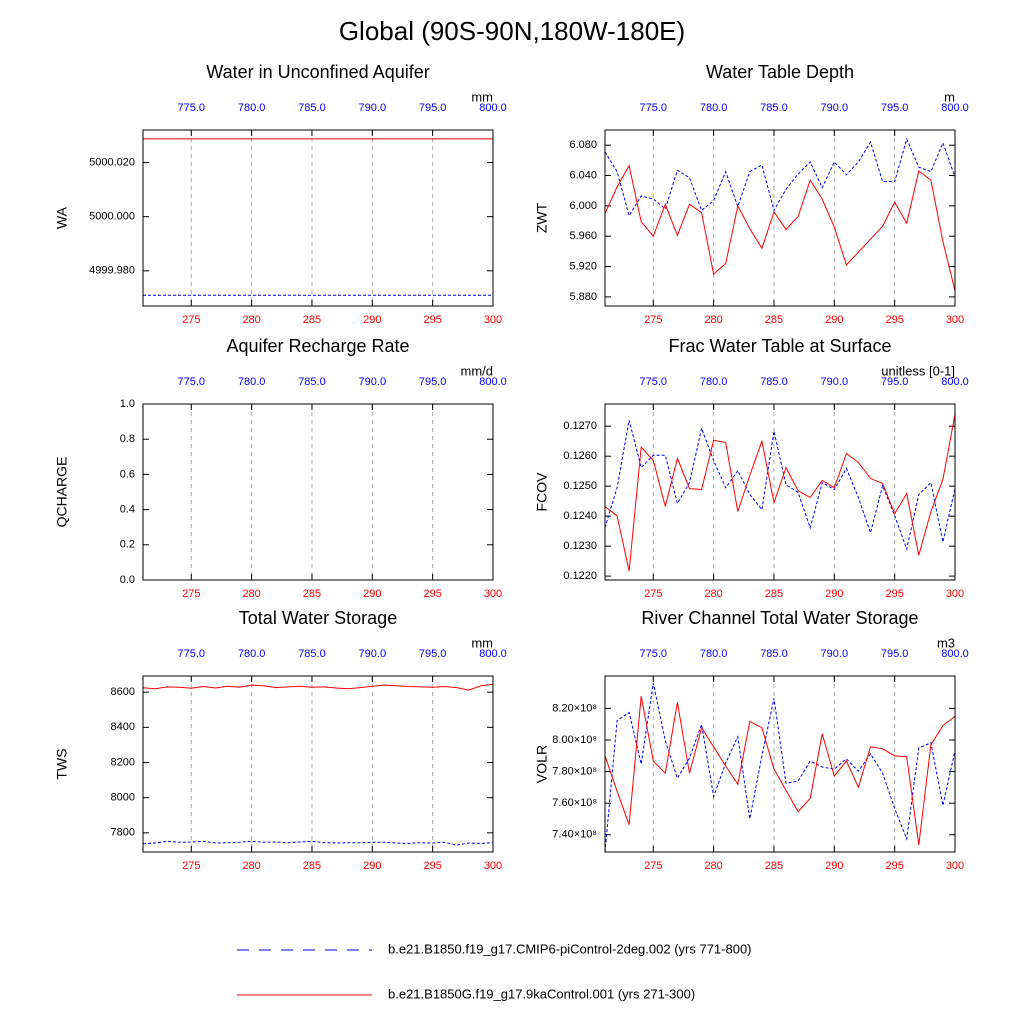  Describe the element at coordinates (542, 492) in the screenshot. I see `y-axis-label: FCOV` at that location.